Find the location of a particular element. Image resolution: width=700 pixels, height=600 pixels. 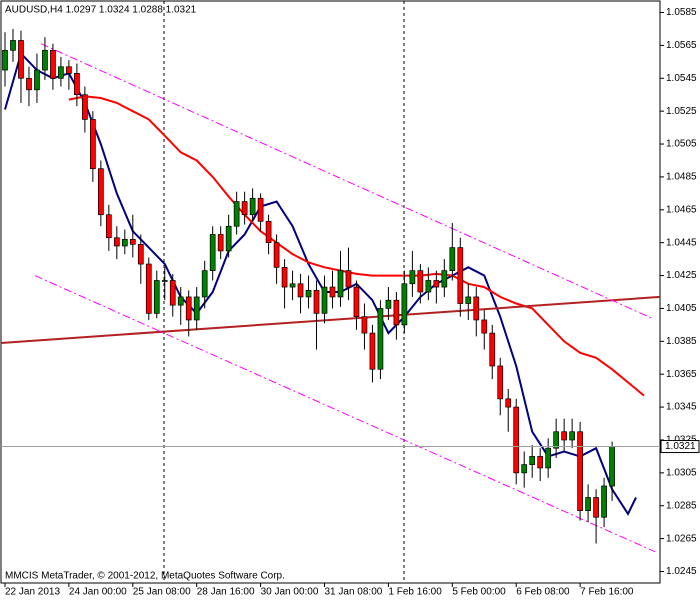

y-tick-label: 1.0345 is located at coordinates (681, 407).